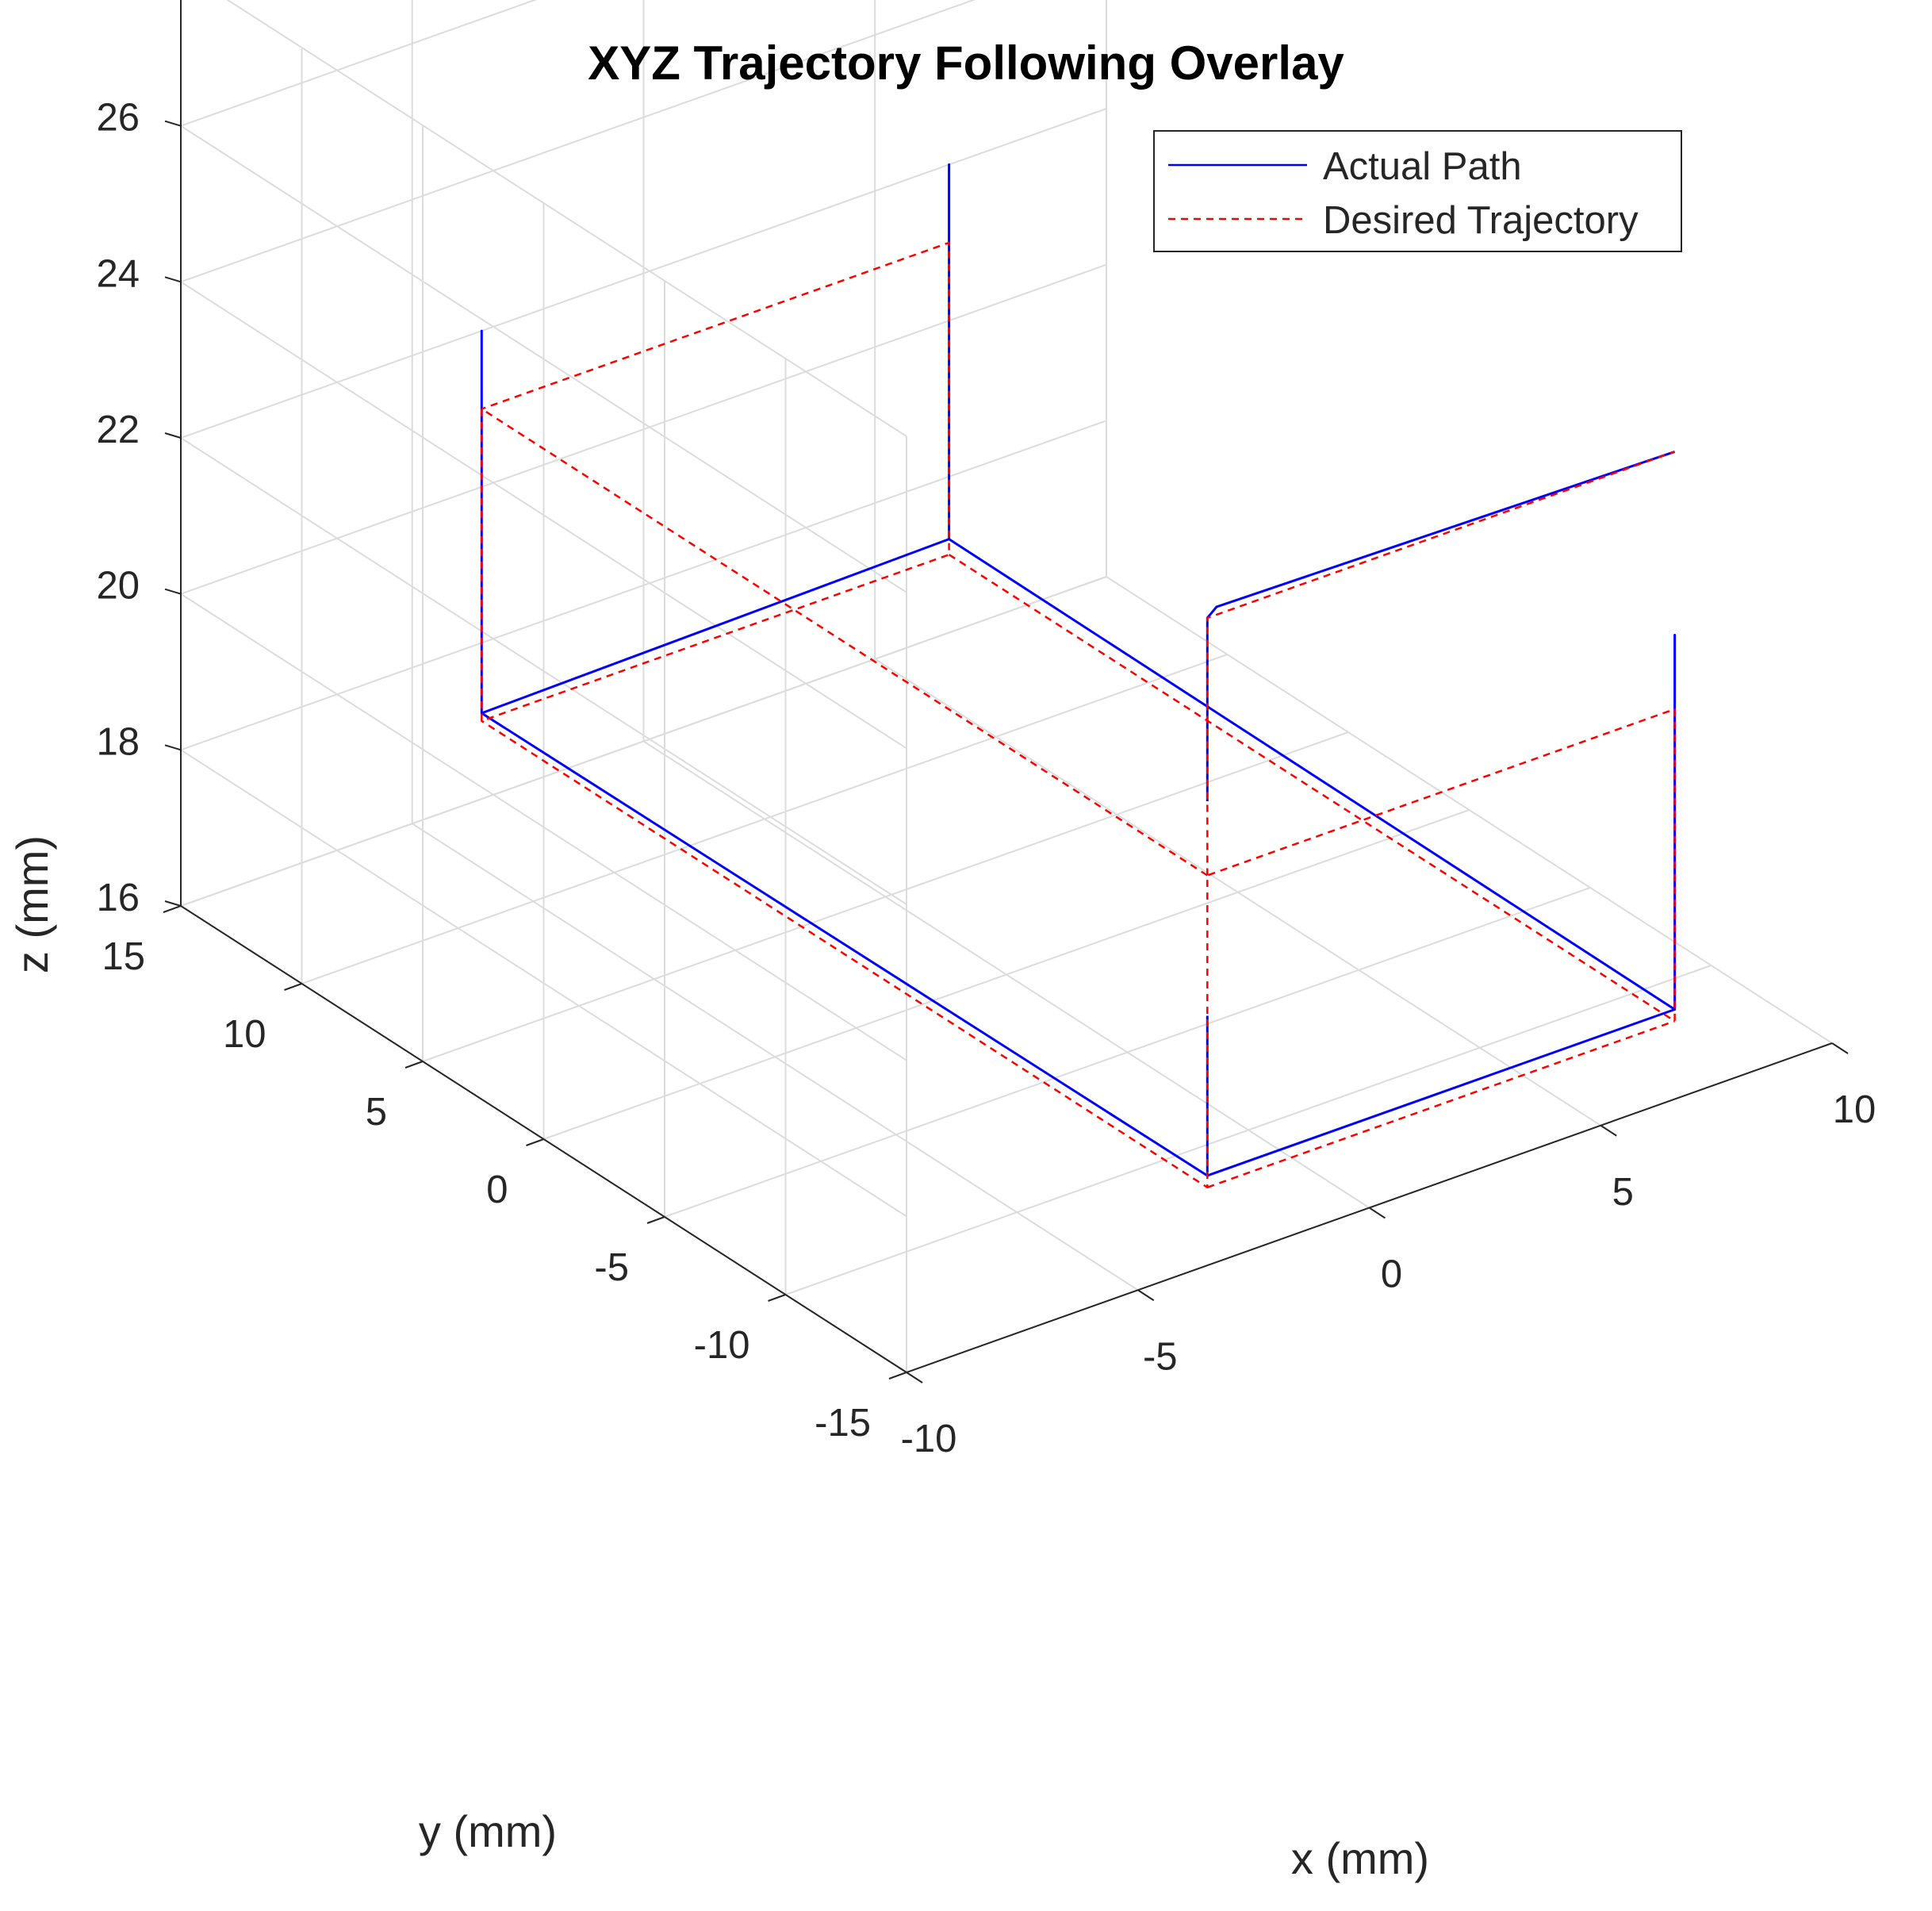 This screenshot has height=1911, width=1932. What do you see at coordinates (929, 1439) in the screenshot?
I see `x-tick-label: -10` at bounding box center [929, 1439].